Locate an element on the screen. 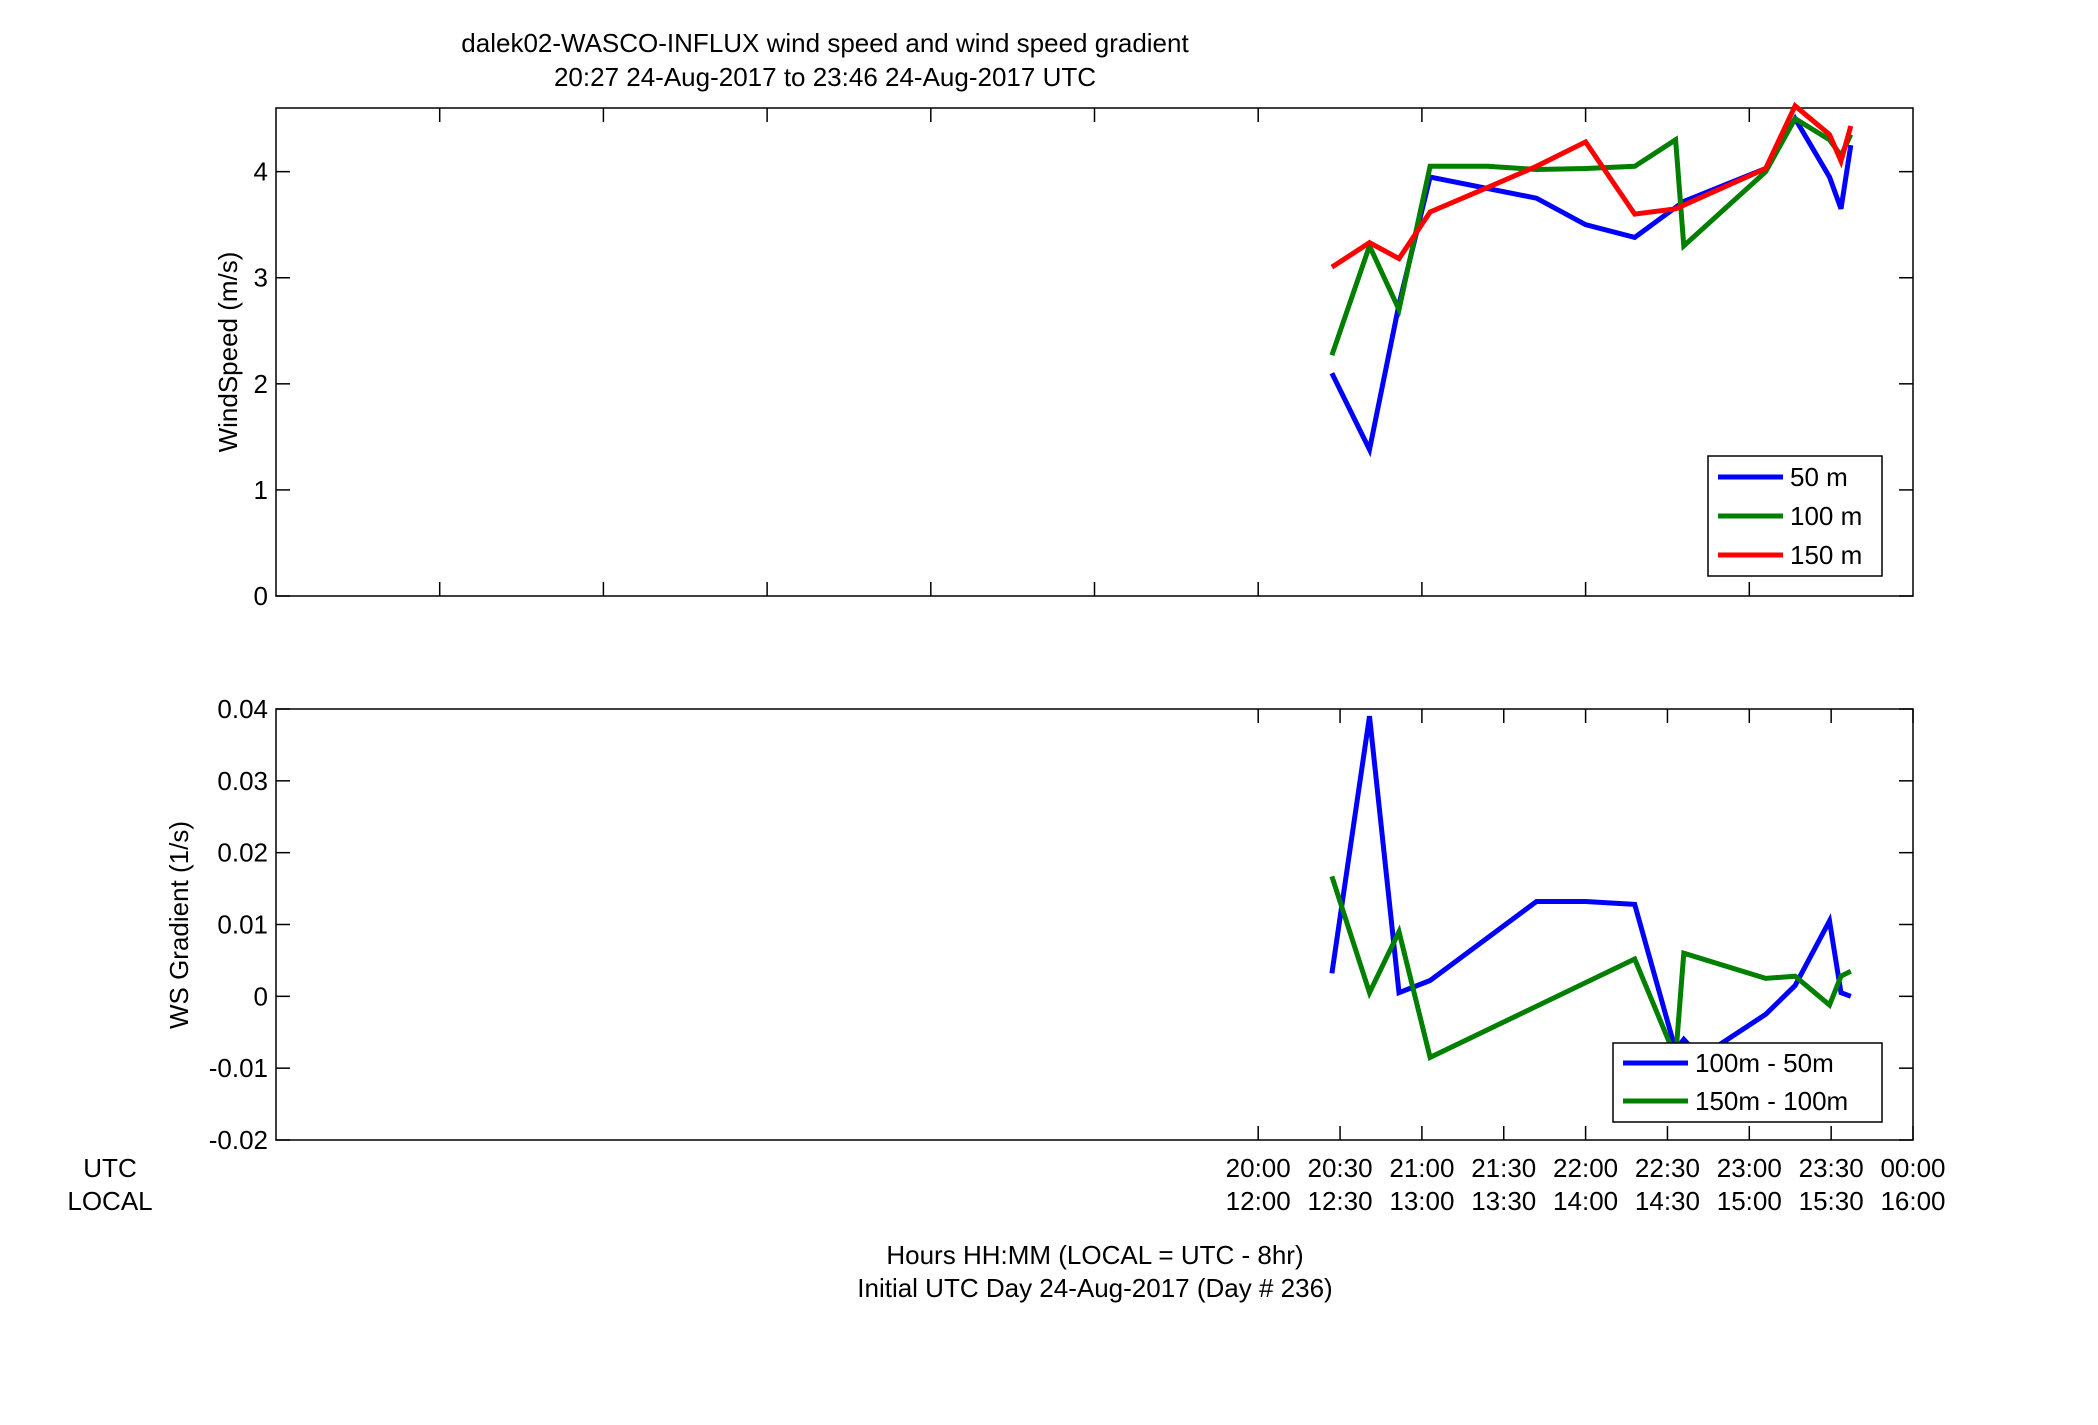 The height and width of the screenshot is (1425, 2098). gradient-legend: 100m - 50m 150m - 100m is located at coordinates (1747, 1082).